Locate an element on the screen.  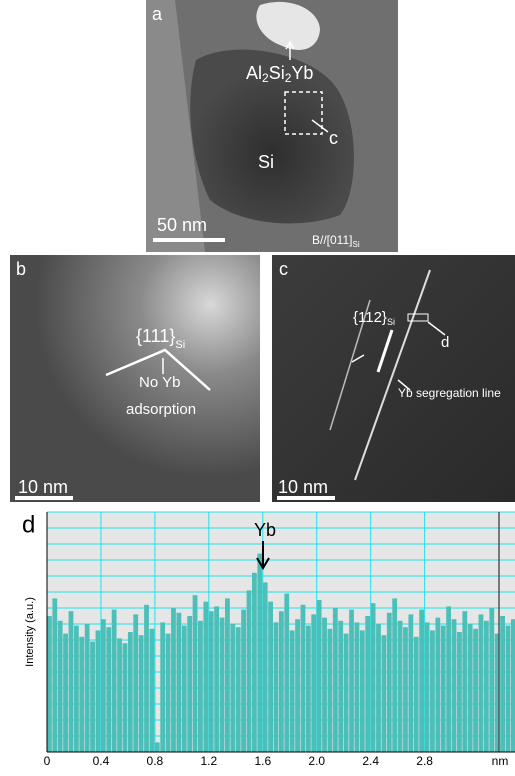
x-axis-label: nm is located at coordinates (500, 761).